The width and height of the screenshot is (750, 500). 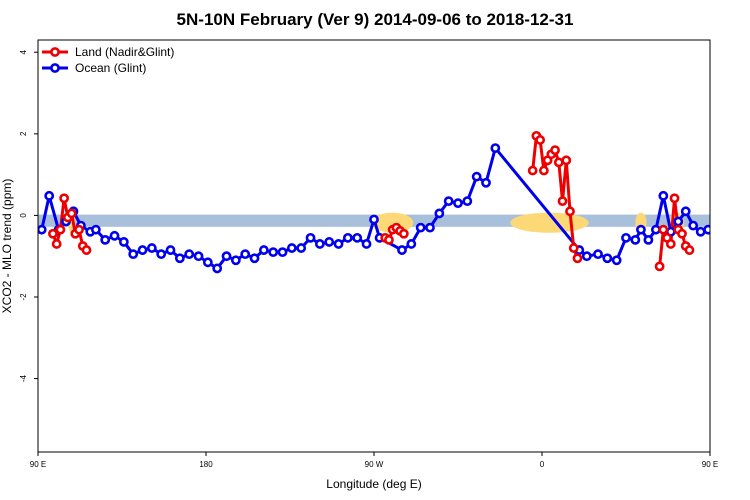 What do you see at coordinates (108, 60) in the screenshot?
I see `legend: Land (Nadir&Glint) Ocean (Glint)` at bounding box center [108, 60].